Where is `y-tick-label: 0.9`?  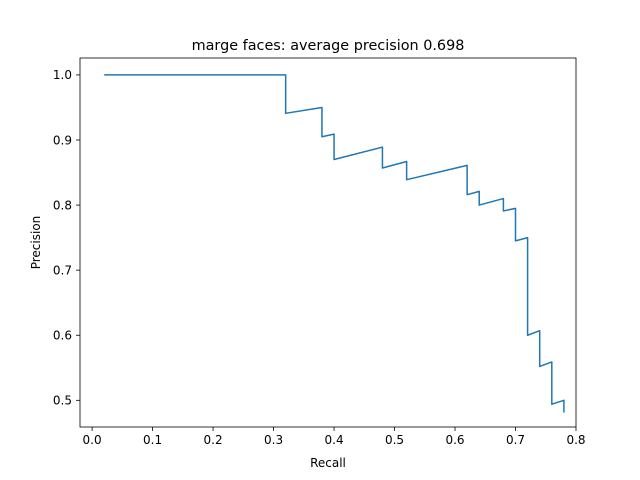 y-tick-label: 0.9 is located at coordinates (62, 140).